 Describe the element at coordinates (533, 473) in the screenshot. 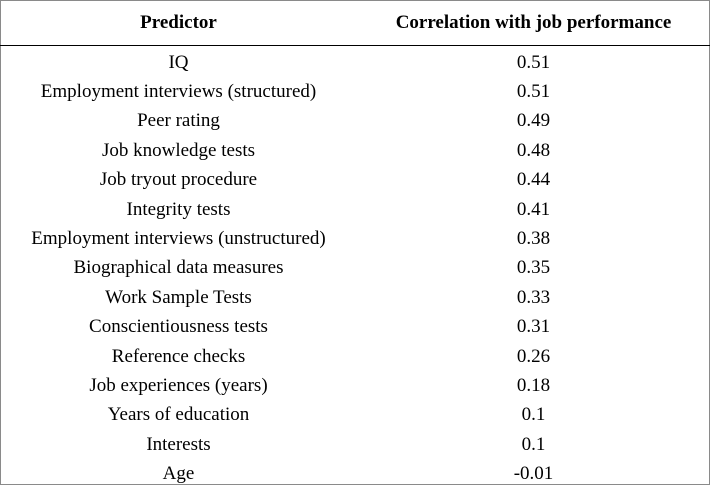

I see `correlation-cell: -0.01` at that location.